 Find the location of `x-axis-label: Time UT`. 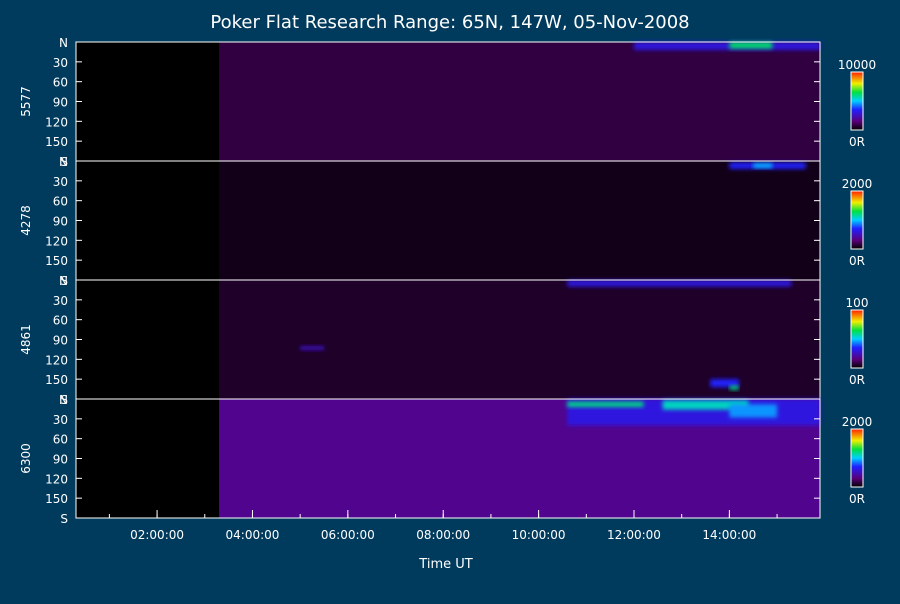

x-axis-label: Time UT is located at coordinates (445, 564).